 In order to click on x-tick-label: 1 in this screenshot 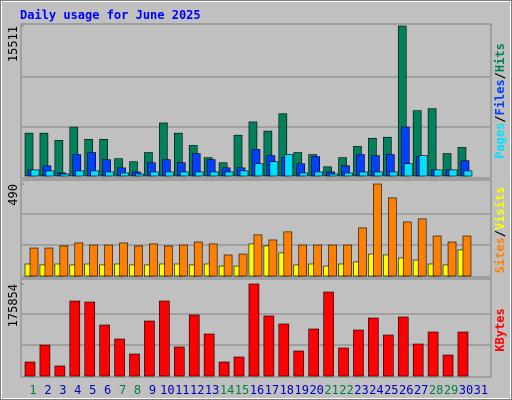, I will do `click(32, 390)`.